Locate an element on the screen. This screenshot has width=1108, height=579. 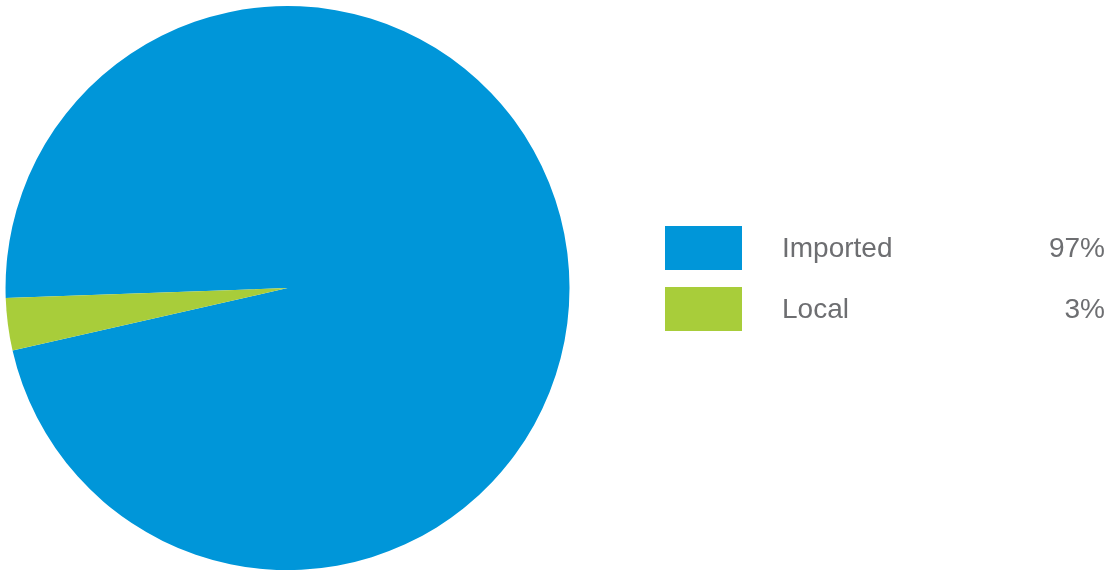
pie-slice is located at coordinates (146, 319).